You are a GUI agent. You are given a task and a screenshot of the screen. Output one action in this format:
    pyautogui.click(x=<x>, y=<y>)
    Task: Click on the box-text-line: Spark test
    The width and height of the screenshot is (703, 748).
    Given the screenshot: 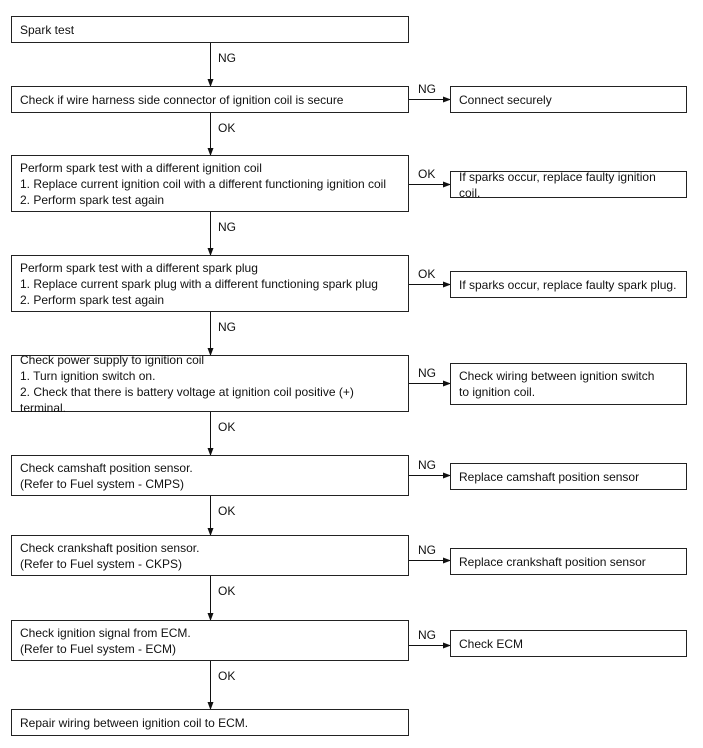 What is the action you would take?
    pyautogui.click(x=47, y=29)
    